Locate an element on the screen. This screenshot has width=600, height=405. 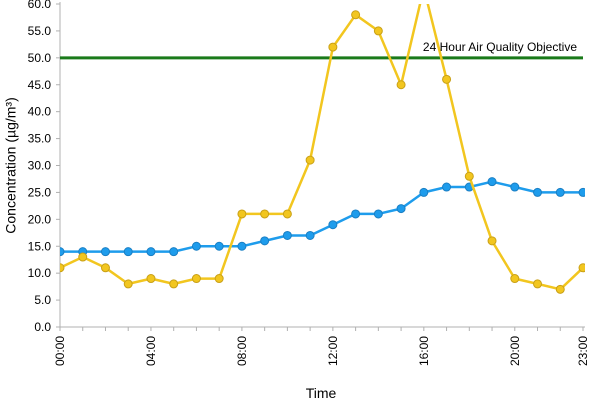
y-axis-title: Concentration (µg/m³) is located at coordinates (11, 165).